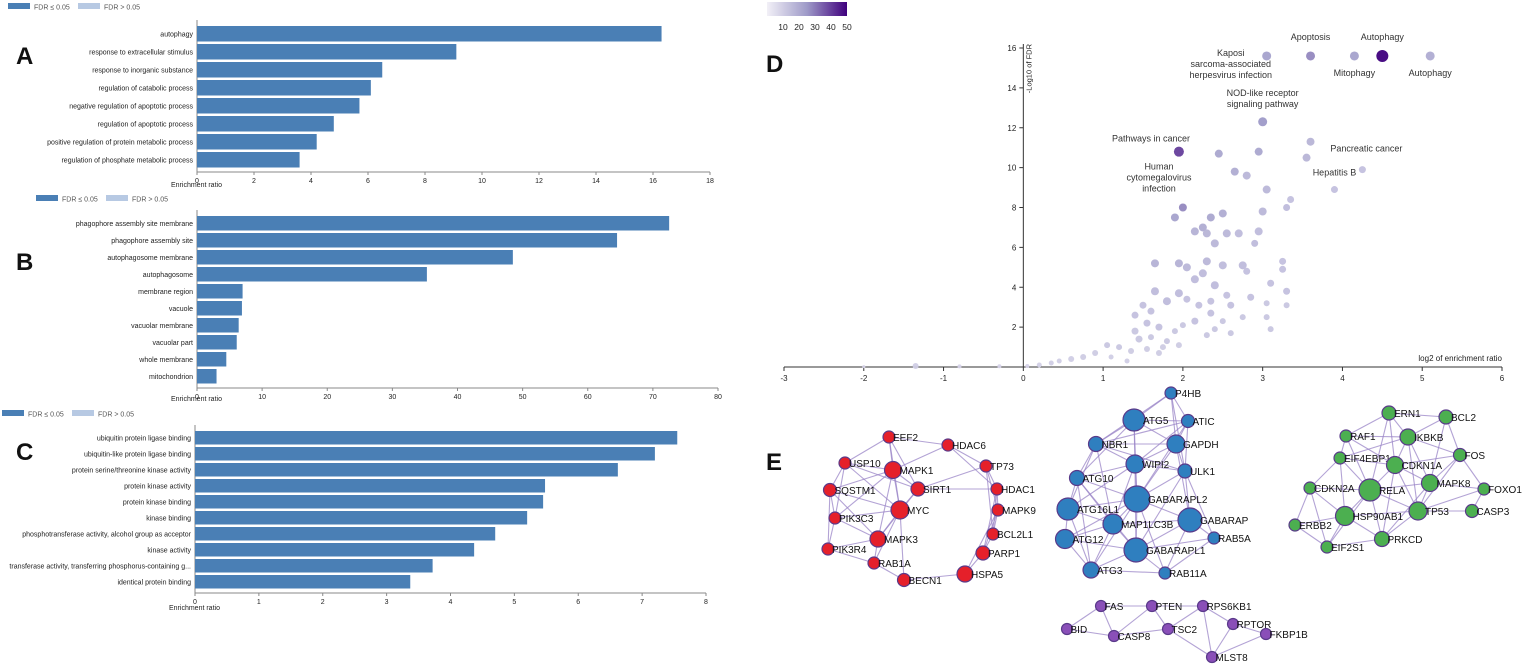 The height and width of the screenshot is (670, 1522). Describe the element at coordinates (514, 602) in the screenshot. I see `x-tick-label: 5` at that location.